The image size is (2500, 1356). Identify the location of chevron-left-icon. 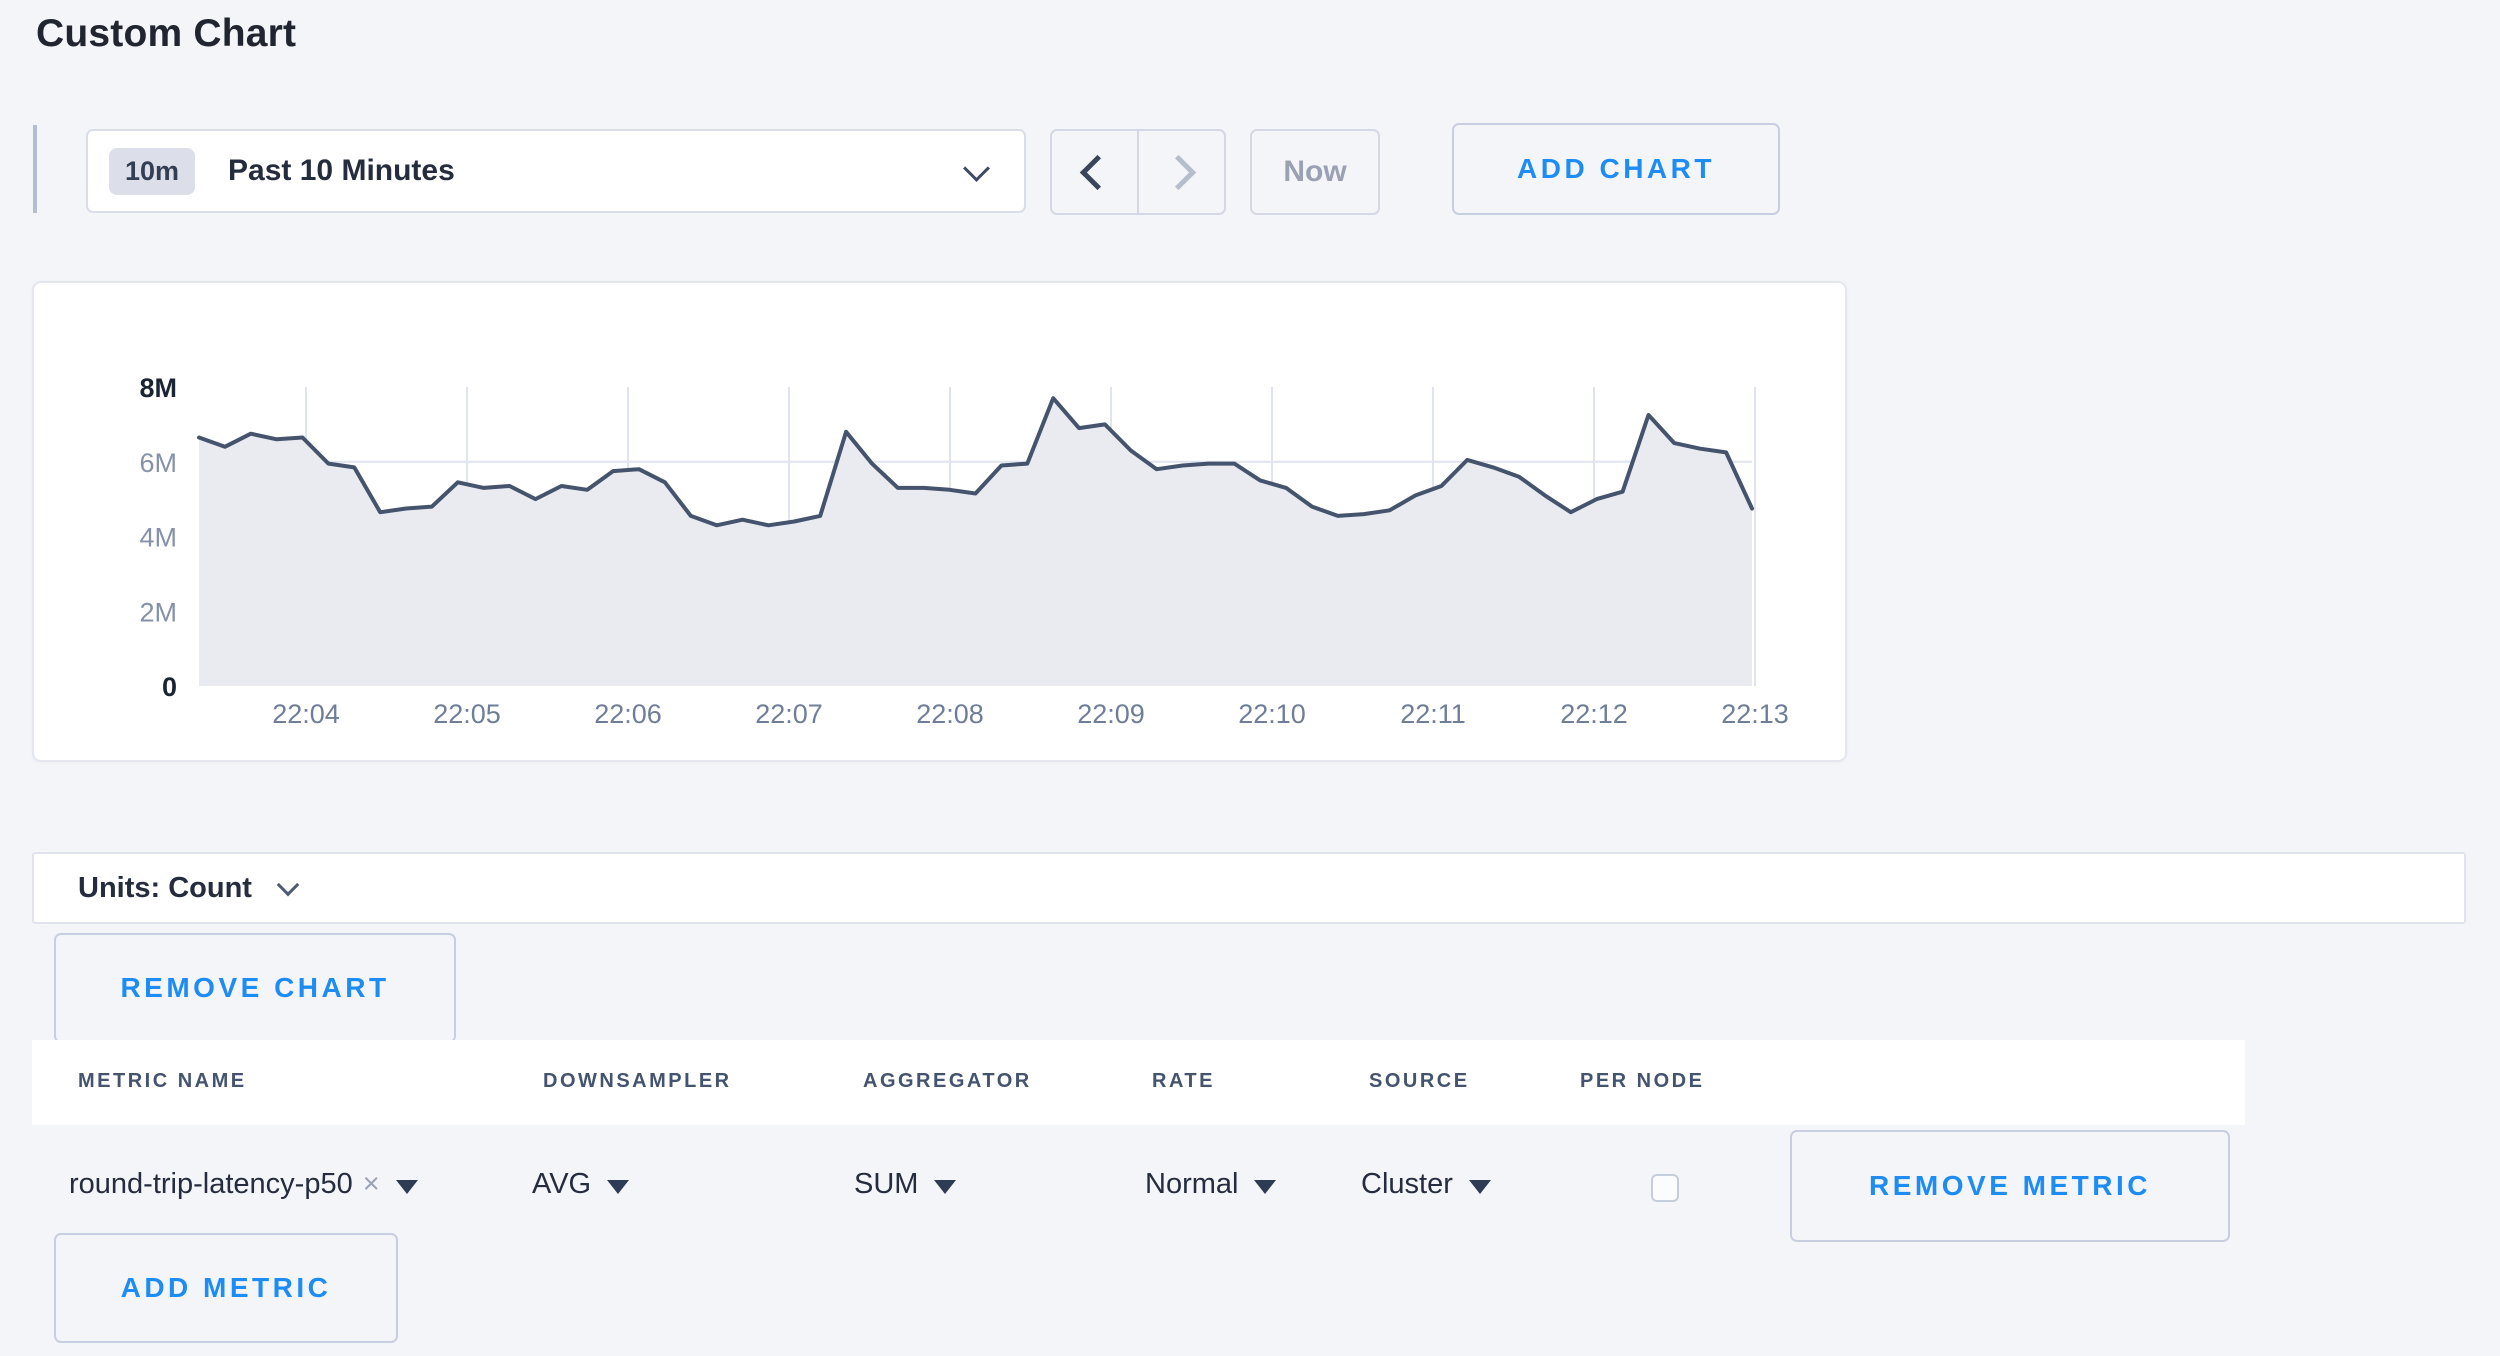
(1097, 172).